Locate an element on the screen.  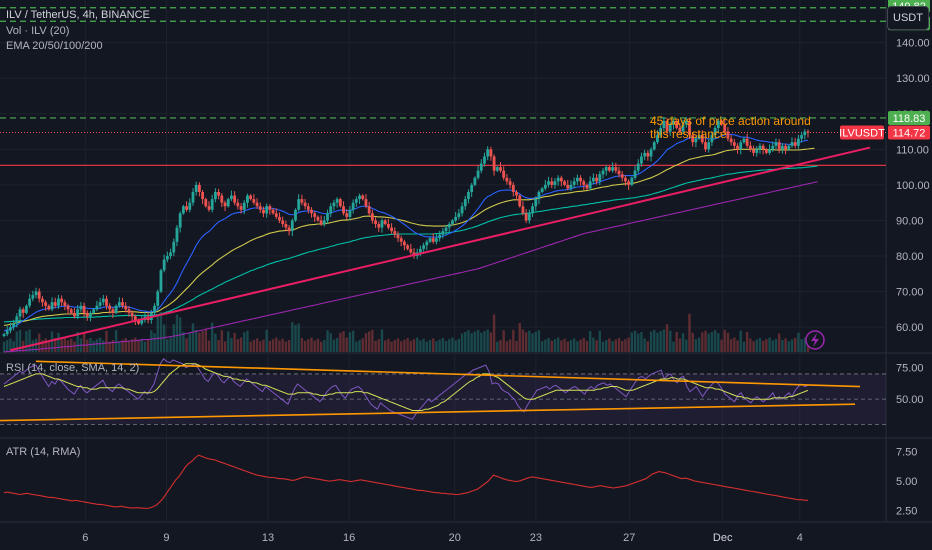
symbol-legend: ILV / TetherUS, 4h, BINANCE is located at coordinates (78, 15).